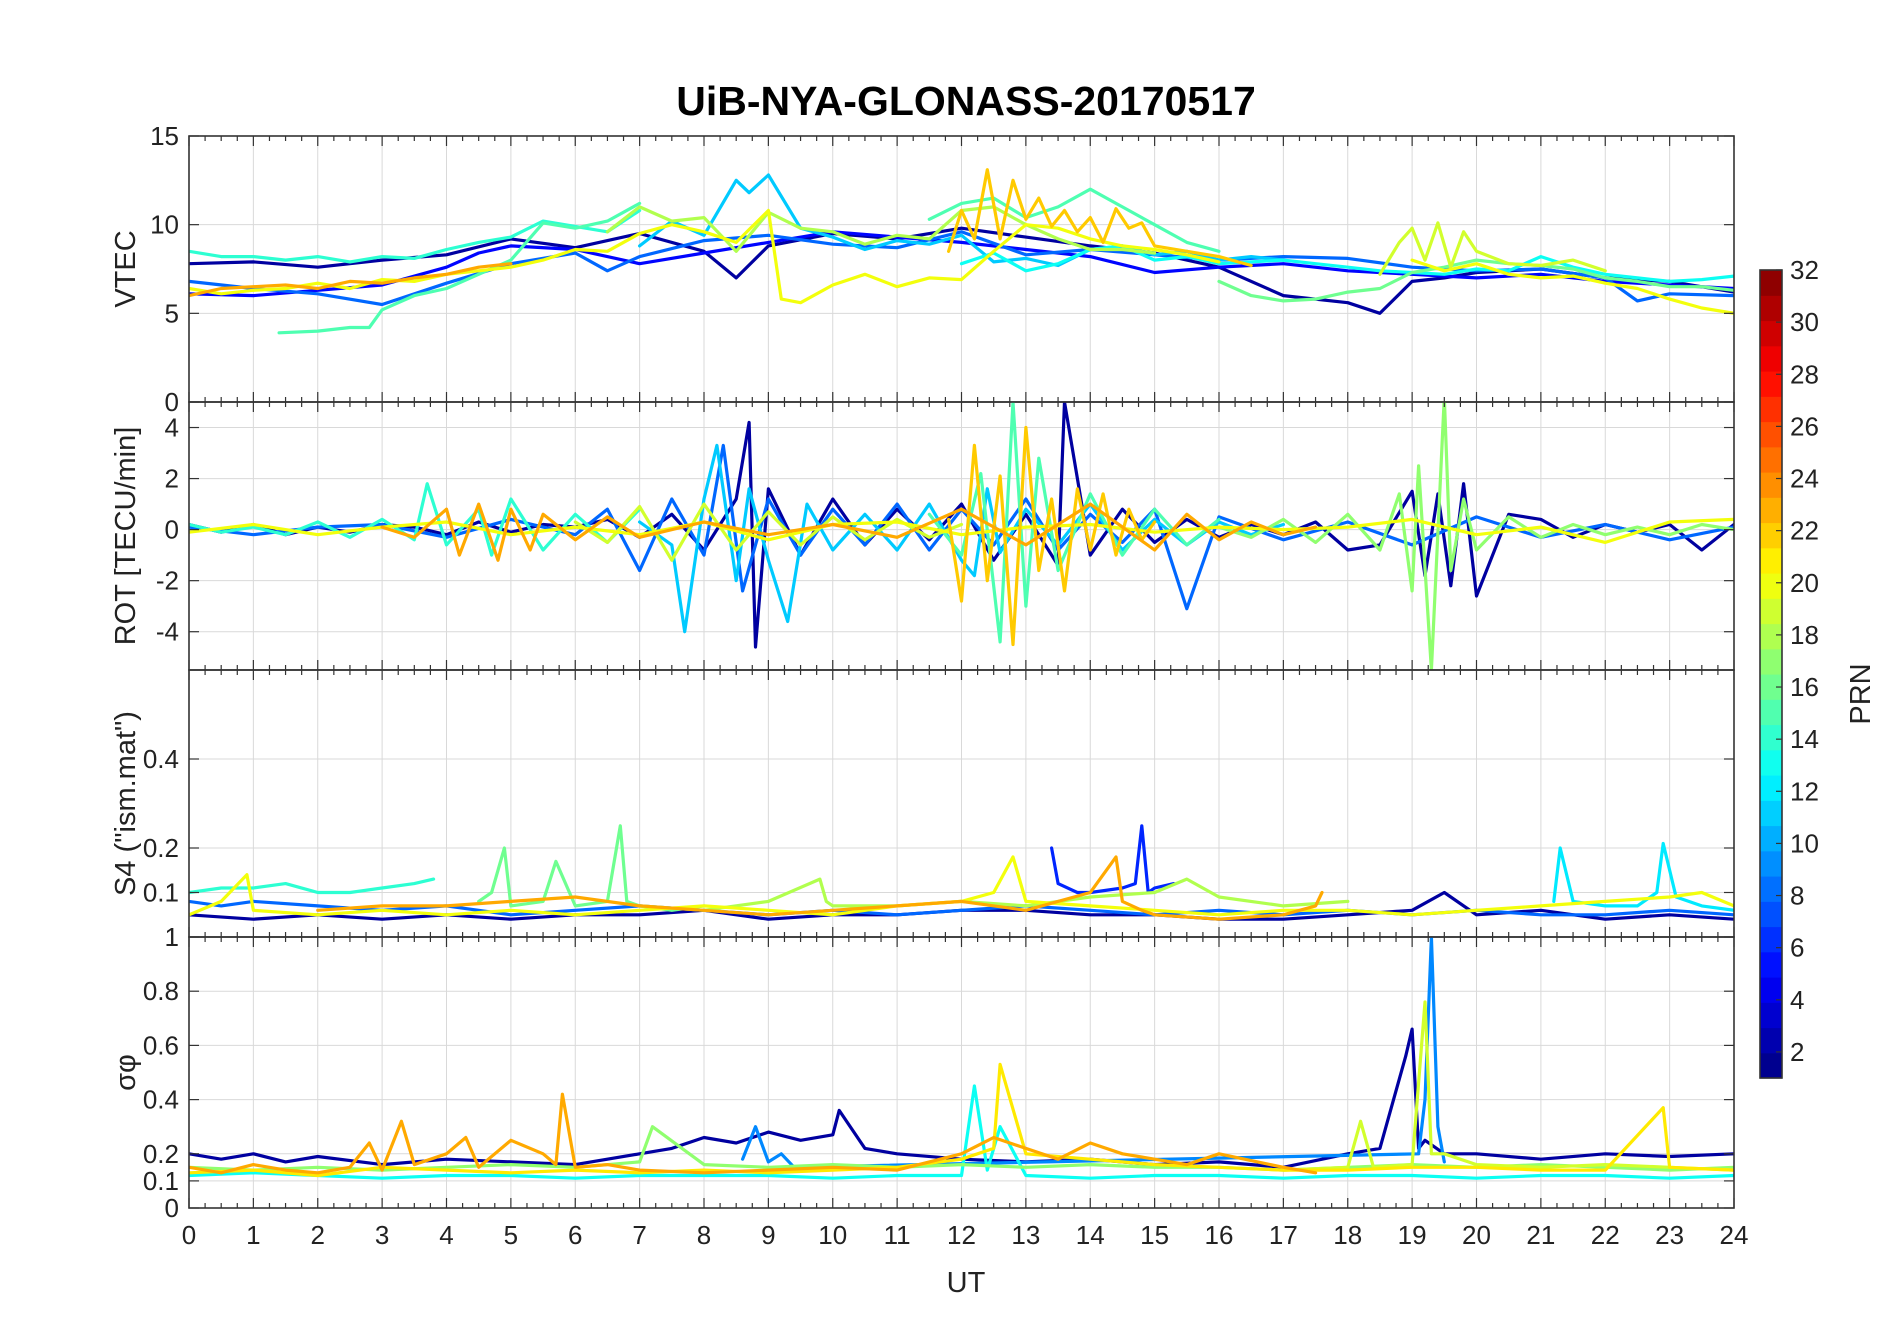 The width and height of the screenshot is (1902, 1330). What do you see at coordinates (768, 1235) in the screenshot?
I see `x-tick-label: 9` at bounding box center [768, 1235].